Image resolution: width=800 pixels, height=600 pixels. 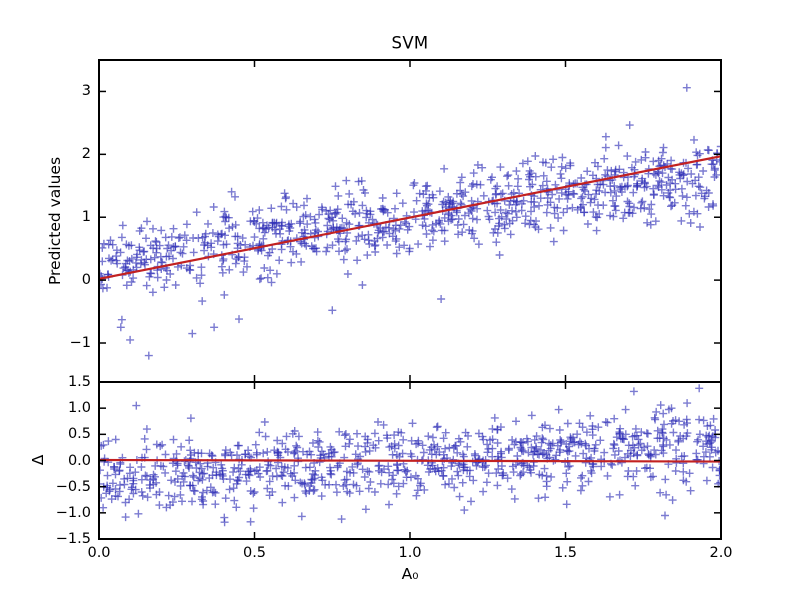 What do you see at coordinates (73, 538) in the screenshot?
I see `y-tick-label: −1.5` at bounding box center [73, 538].